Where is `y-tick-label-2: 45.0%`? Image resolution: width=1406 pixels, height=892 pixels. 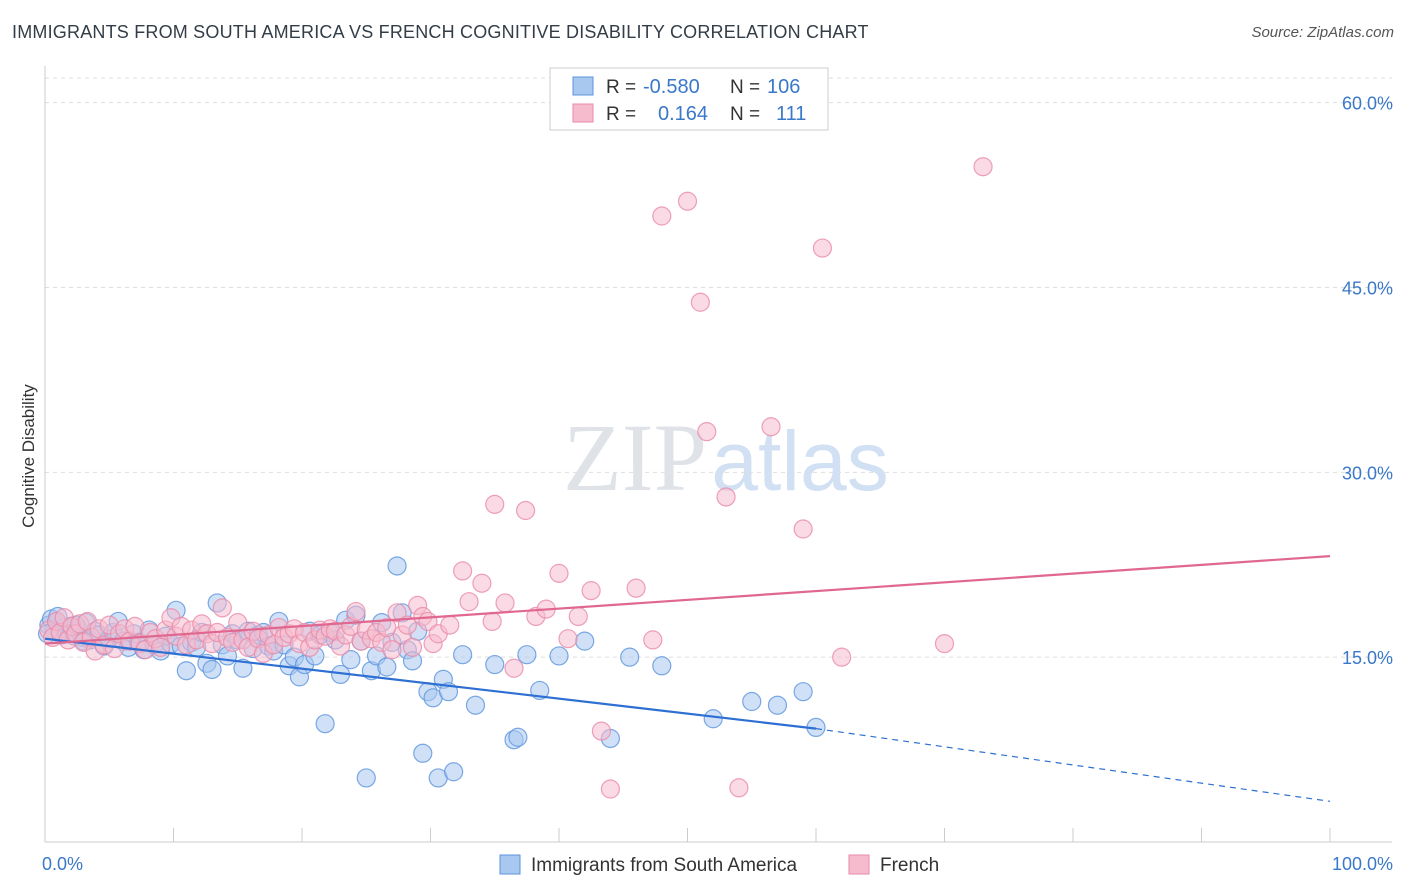
y-tick-label-2: 45.0% is located at coordinates (1367, 288).